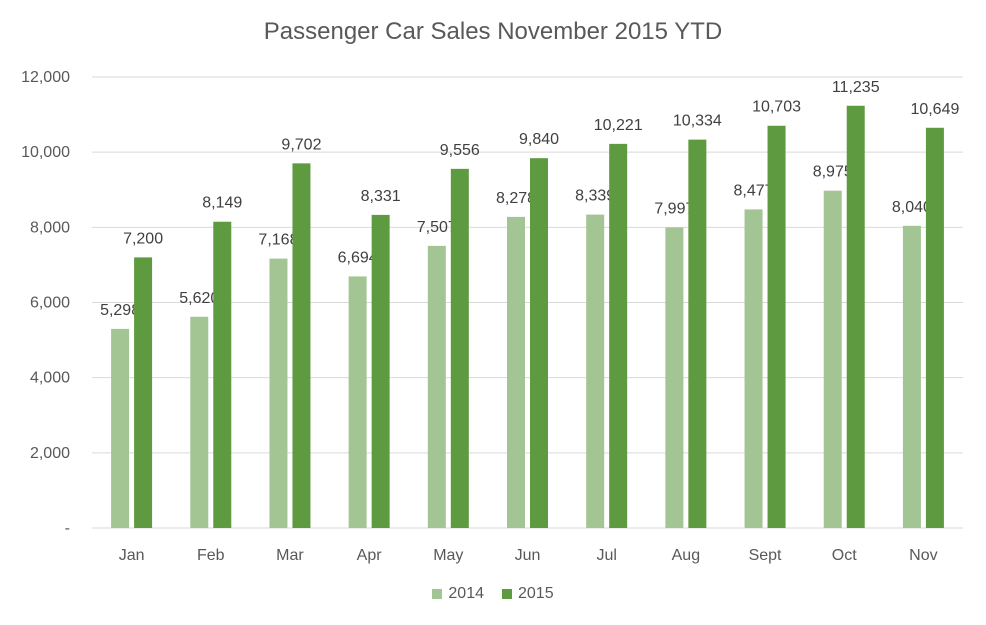 This screenshot has height=625, width=986. I want to click on data-label-2015: 9,840, so click(539, 139).